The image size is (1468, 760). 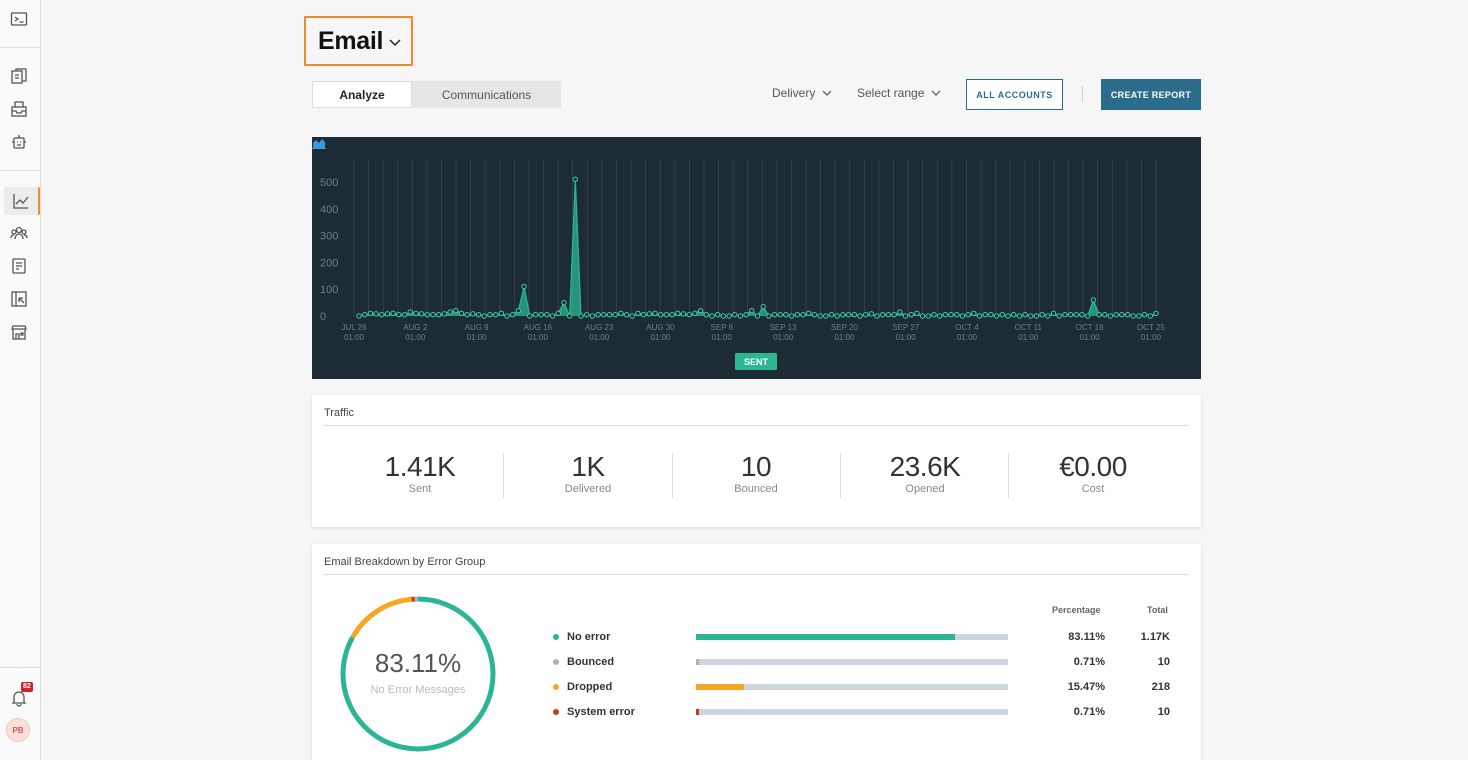 What do you see at coordinates (19, 19) in the screenshot?
I see `terminal-icon` at bounding box center [19, 19].